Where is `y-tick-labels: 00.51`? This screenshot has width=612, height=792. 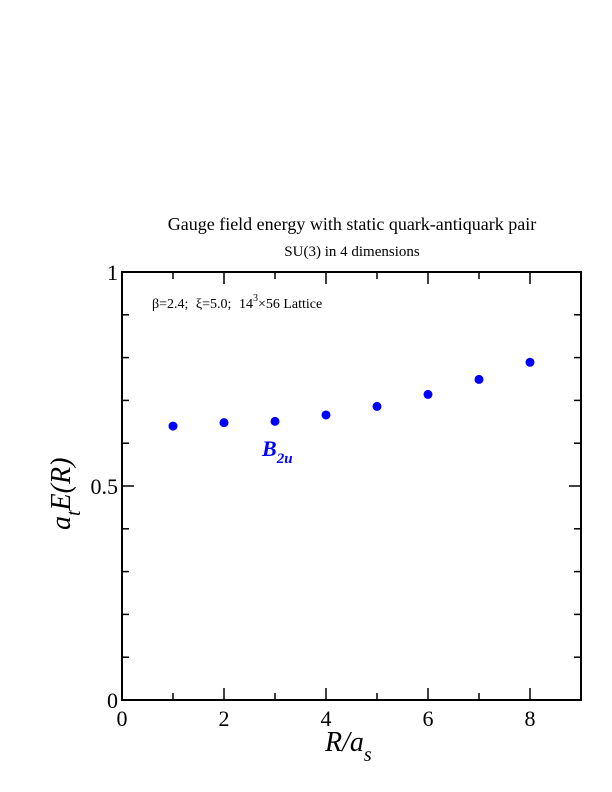
y-tick-labels: 00.51 is located at coordinates (105, 486).